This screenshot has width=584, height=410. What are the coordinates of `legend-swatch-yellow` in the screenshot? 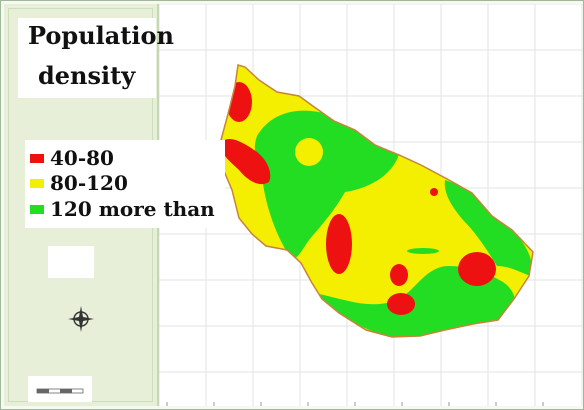 It's located at (37, 183).